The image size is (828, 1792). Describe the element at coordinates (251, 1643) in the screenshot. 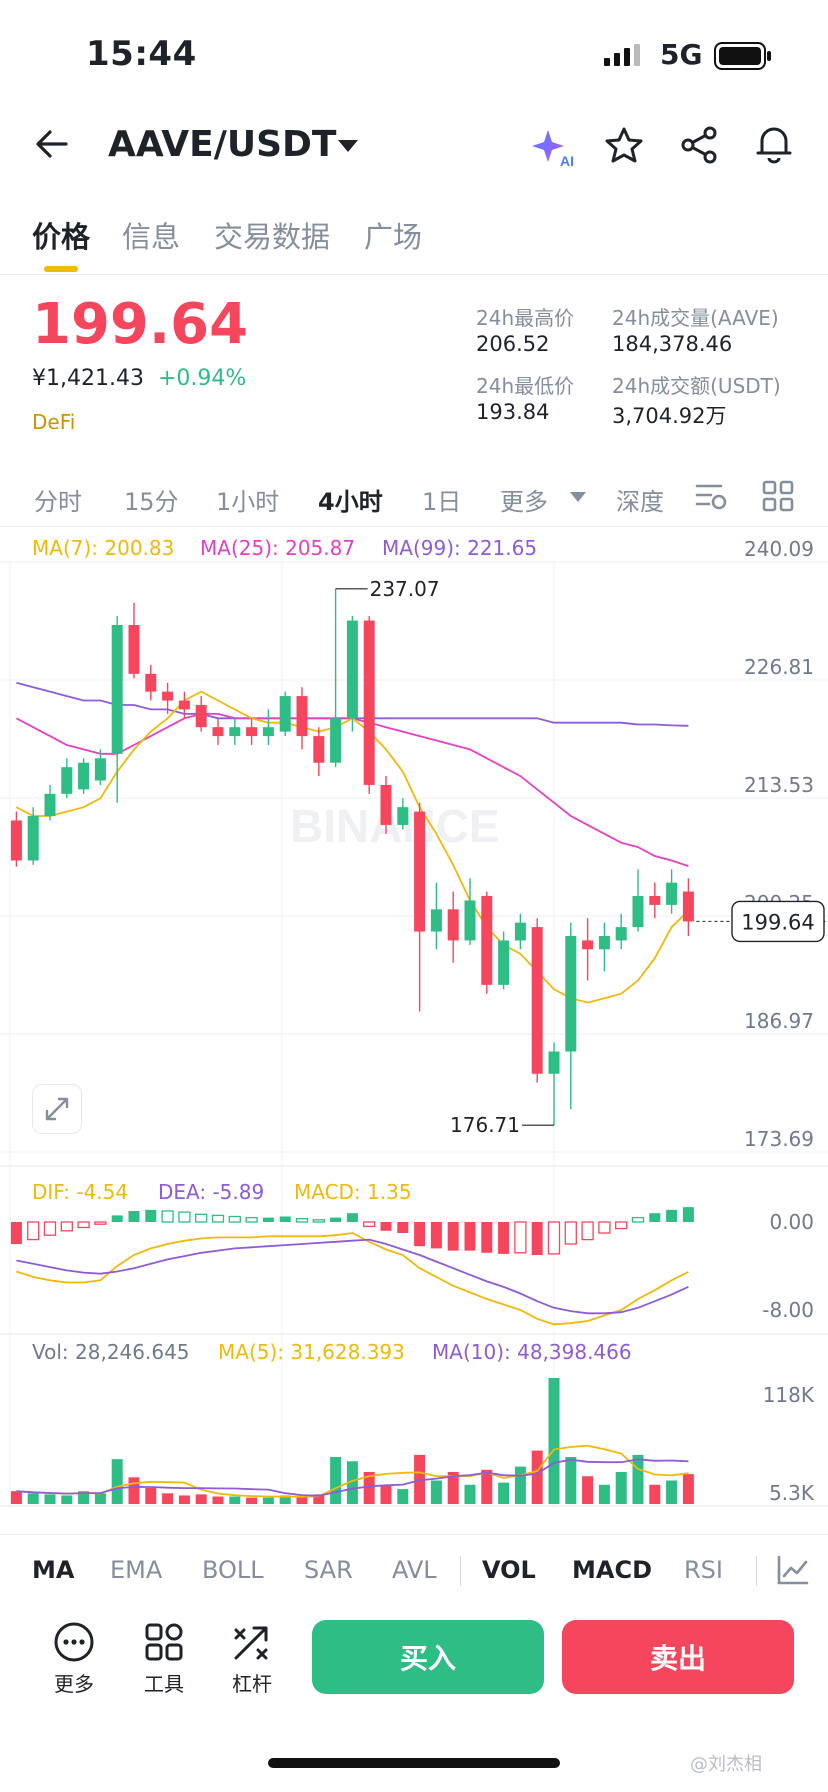

I see `leverage-icon` at that location.